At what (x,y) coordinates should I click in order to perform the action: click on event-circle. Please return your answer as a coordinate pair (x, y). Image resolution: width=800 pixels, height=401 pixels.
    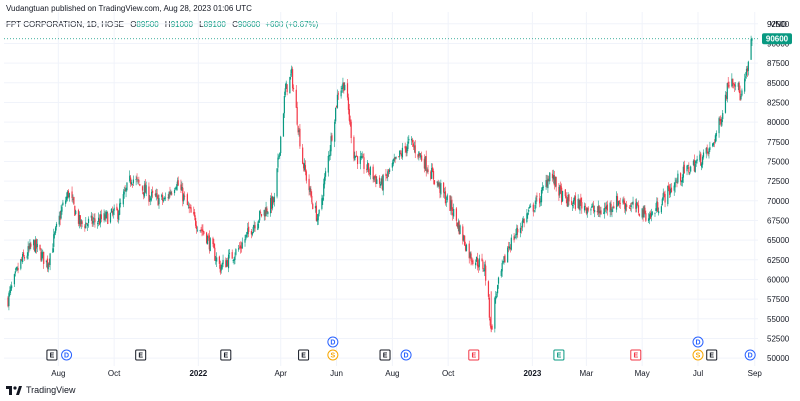
    Looking at the image, I should click on (698, 355).